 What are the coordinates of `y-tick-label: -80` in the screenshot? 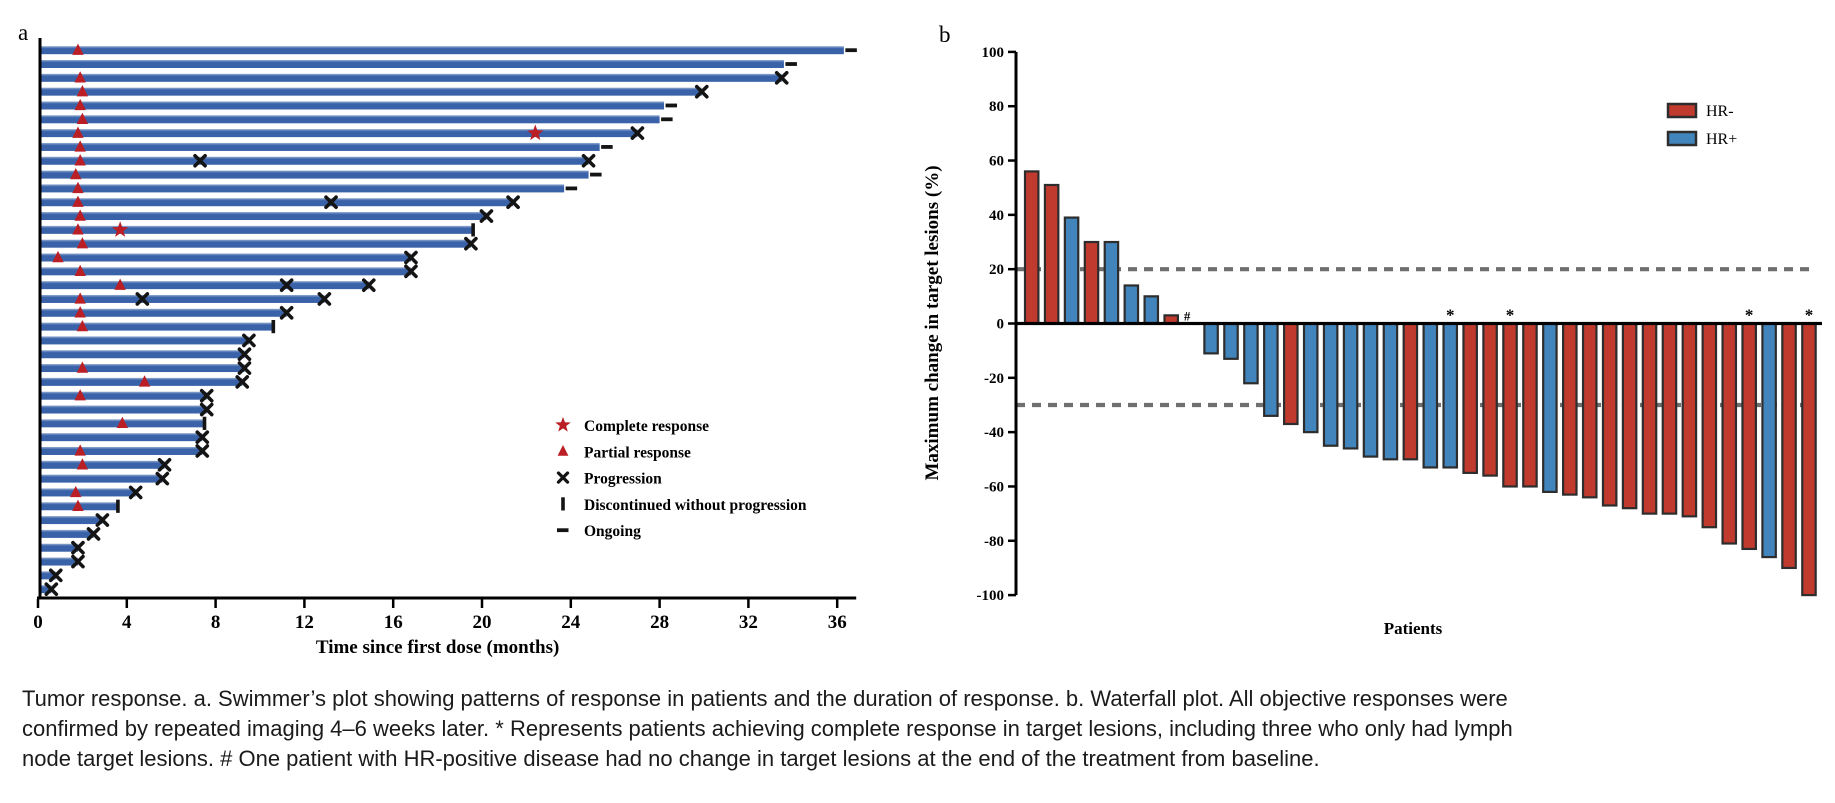 It's located at (994, 542).